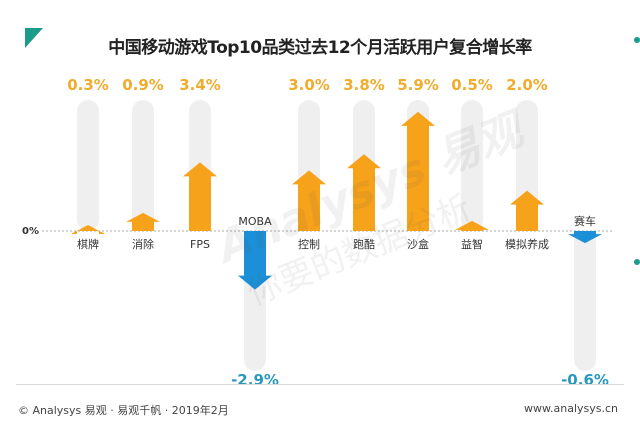 This screenshot has height=426, width=640. What do you see at coordinates (320, 384) in the screenshot?
I see `footer-divider` at bounding box center [320, 384].